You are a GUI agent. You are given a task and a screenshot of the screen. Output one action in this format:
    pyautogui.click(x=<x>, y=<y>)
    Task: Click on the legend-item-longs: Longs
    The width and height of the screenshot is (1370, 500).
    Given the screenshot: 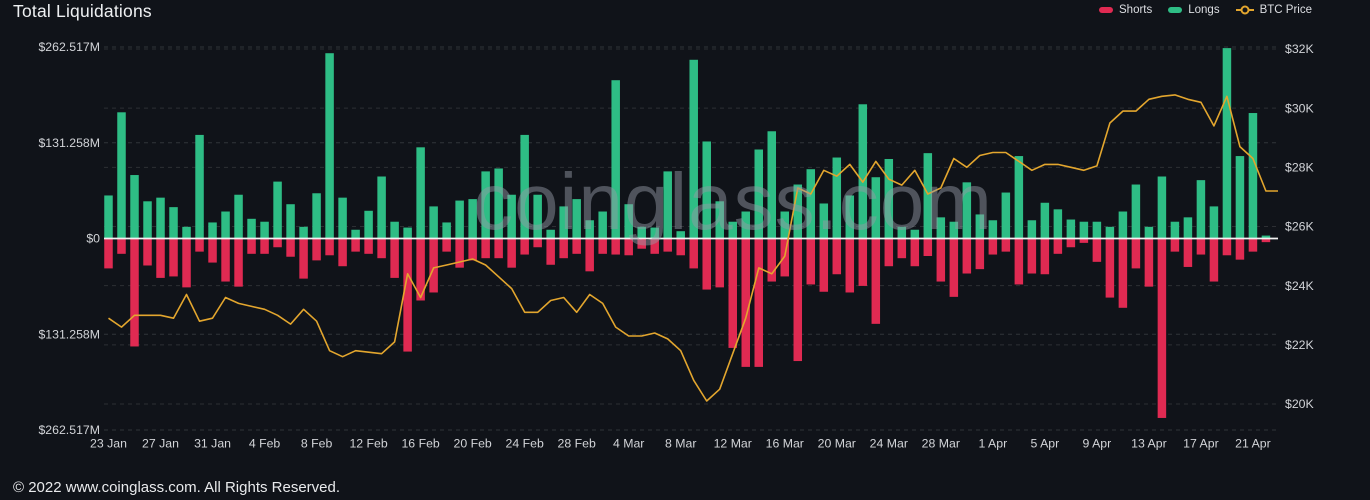 What is the action you would take?
    pyautogui.click(x=1194, y=10)
    